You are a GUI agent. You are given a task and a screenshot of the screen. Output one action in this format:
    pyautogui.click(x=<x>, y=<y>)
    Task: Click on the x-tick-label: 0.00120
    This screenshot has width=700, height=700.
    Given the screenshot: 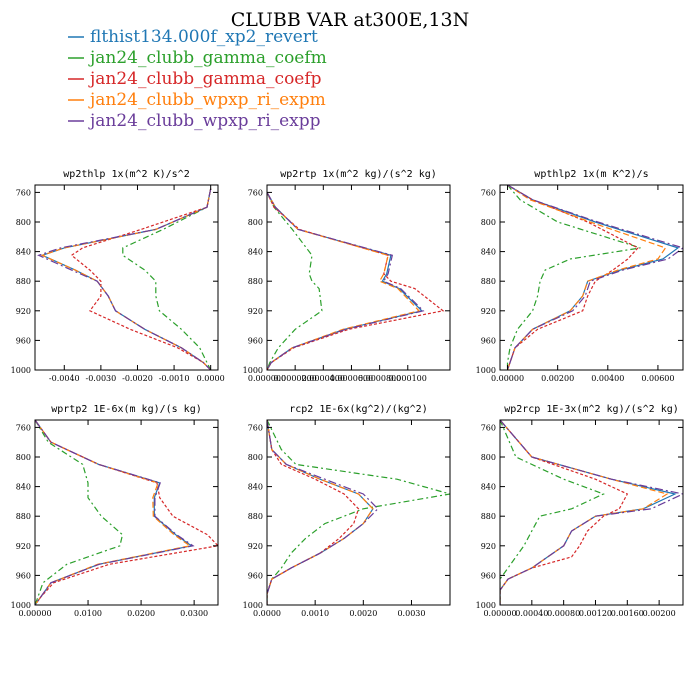 What is the action you would take?
    pyautogui.click(x=595, y=613)
    